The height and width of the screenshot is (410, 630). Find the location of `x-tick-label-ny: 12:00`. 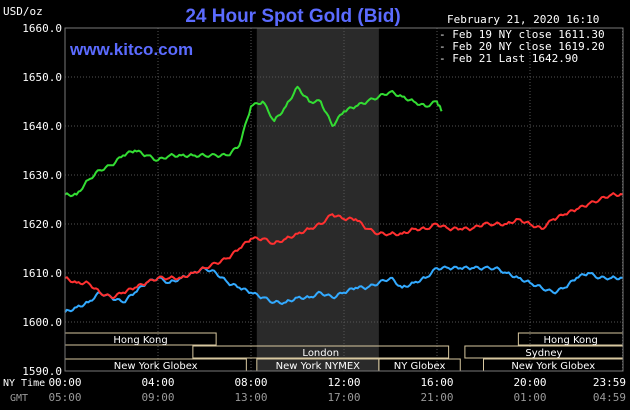

x-tick-label-ny: 12:00 is located at coordinates (343, 382).